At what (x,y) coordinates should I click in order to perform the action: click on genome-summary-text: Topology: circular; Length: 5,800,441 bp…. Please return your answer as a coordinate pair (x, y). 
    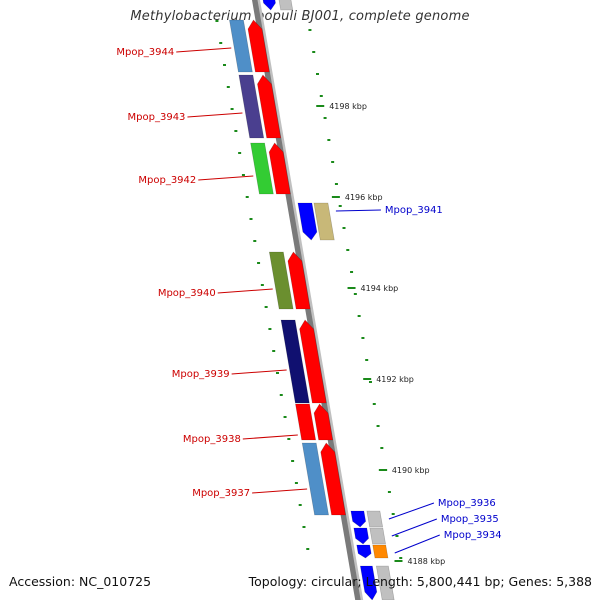
    Looking at the image, I should click on (420, 581).